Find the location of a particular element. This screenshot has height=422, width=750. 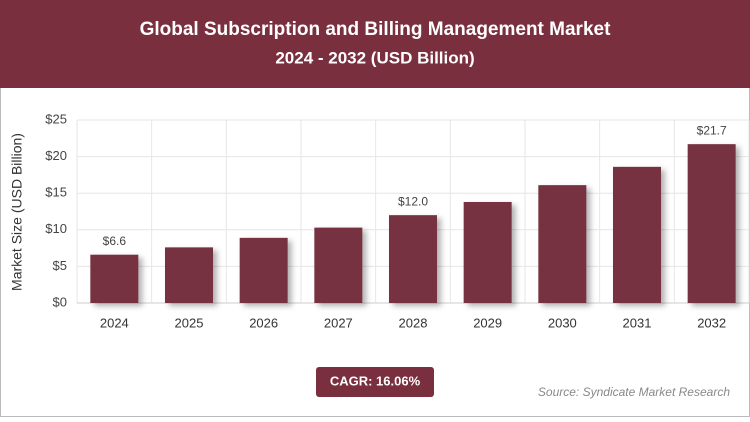

cagr: CAGR: 16.06% is located at coordinates (375, 380).